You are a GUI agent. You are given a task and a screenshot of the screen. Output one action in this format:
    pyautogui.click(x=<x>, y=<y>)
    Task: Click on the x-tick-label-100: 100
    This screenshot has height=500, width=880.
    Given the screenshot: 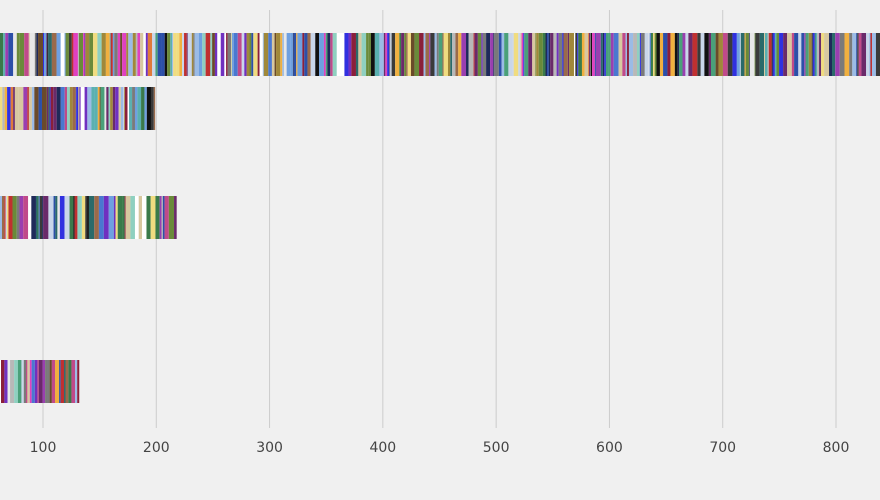 What is the action you would take?
    pyautogui.click(x=43, y=448)
    